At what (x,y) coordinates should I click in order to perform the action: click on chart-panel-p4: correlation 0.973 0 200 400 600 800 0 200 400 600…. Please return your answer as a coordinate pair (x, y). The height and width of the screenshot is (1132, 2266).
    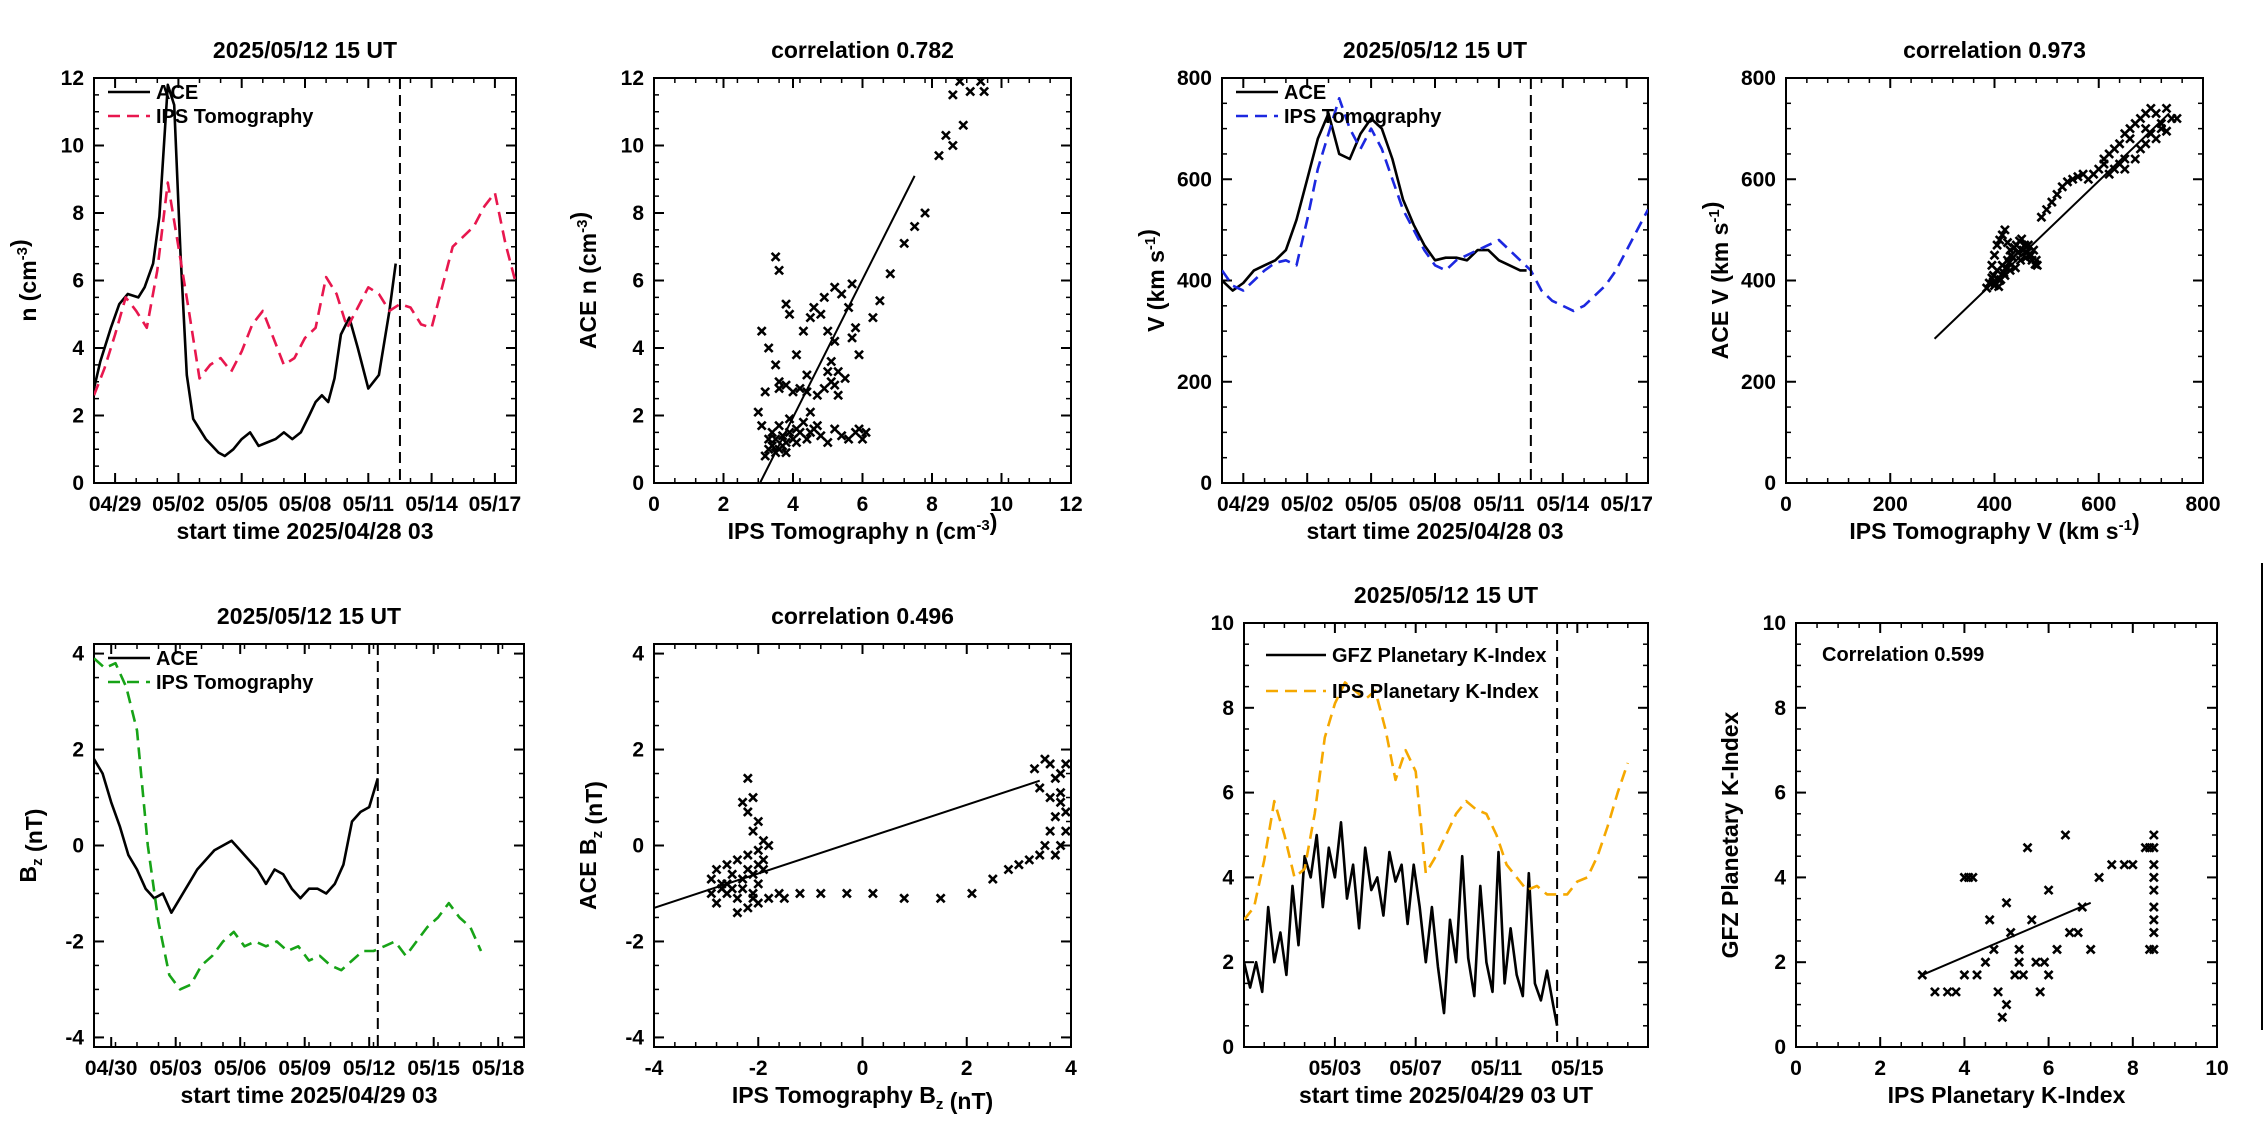
    Looking at the image, I should click on (1959, 290).